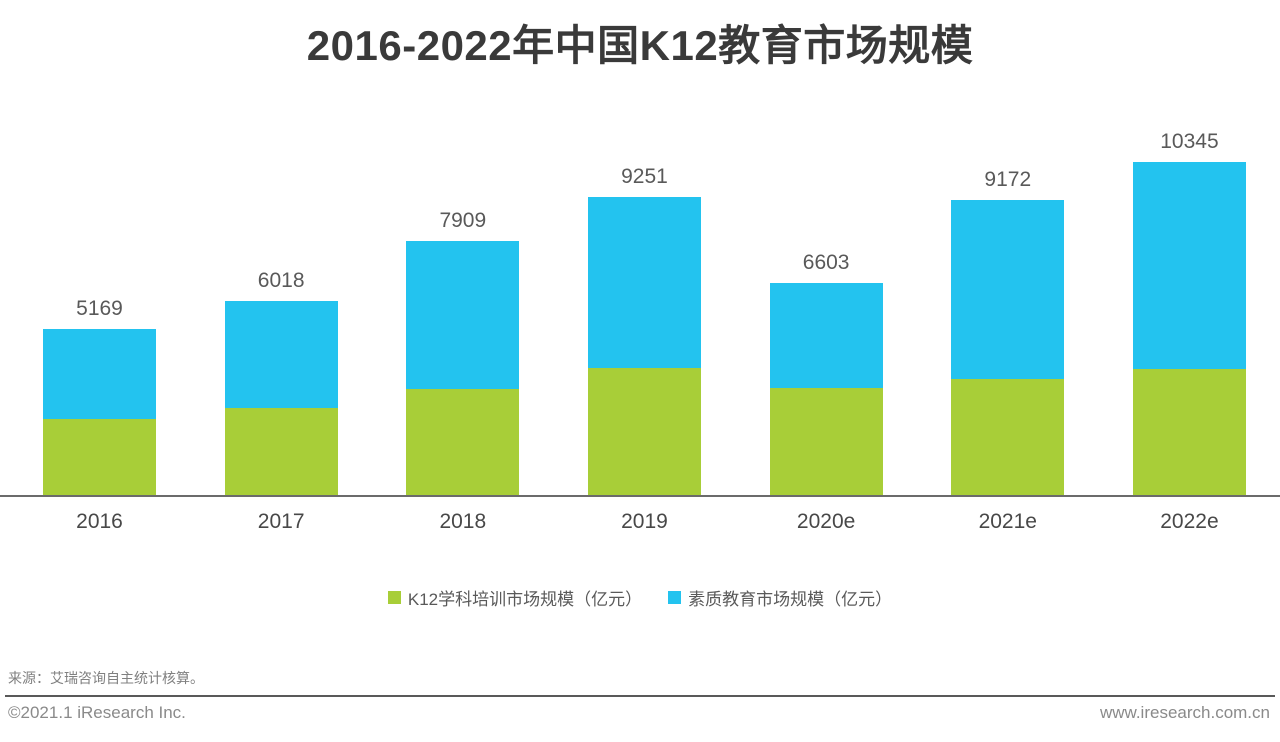 The height and width of the screenshot is (742, 1280). I want to click on bar-column: 6018, so click(281, 382).